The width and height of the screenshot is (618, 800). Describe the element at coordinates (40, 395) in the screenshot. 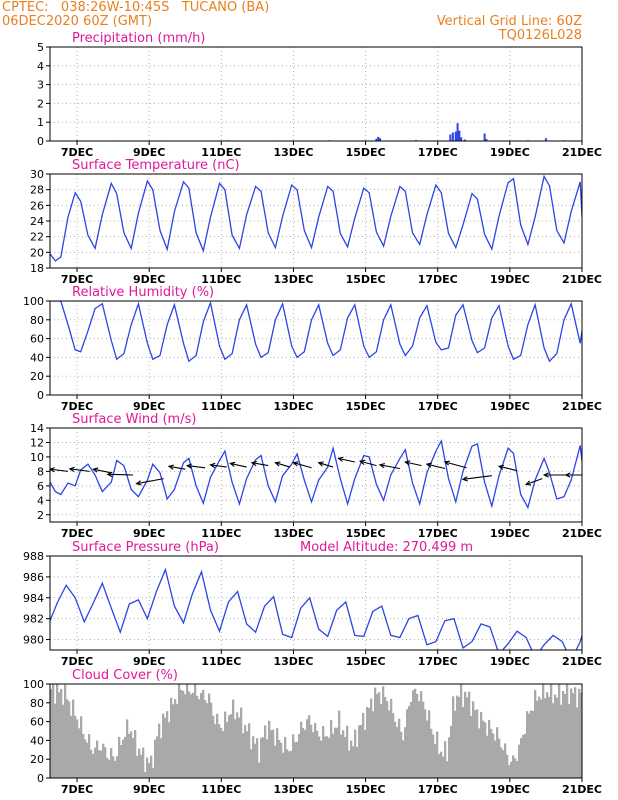

I see `y-tick-label: 0` at that location.